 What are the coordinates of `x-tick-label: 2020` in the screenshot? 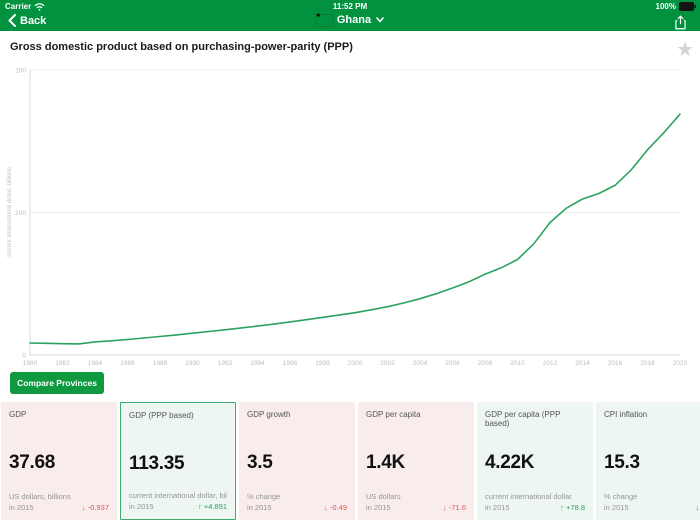 It's located at (680, 363).